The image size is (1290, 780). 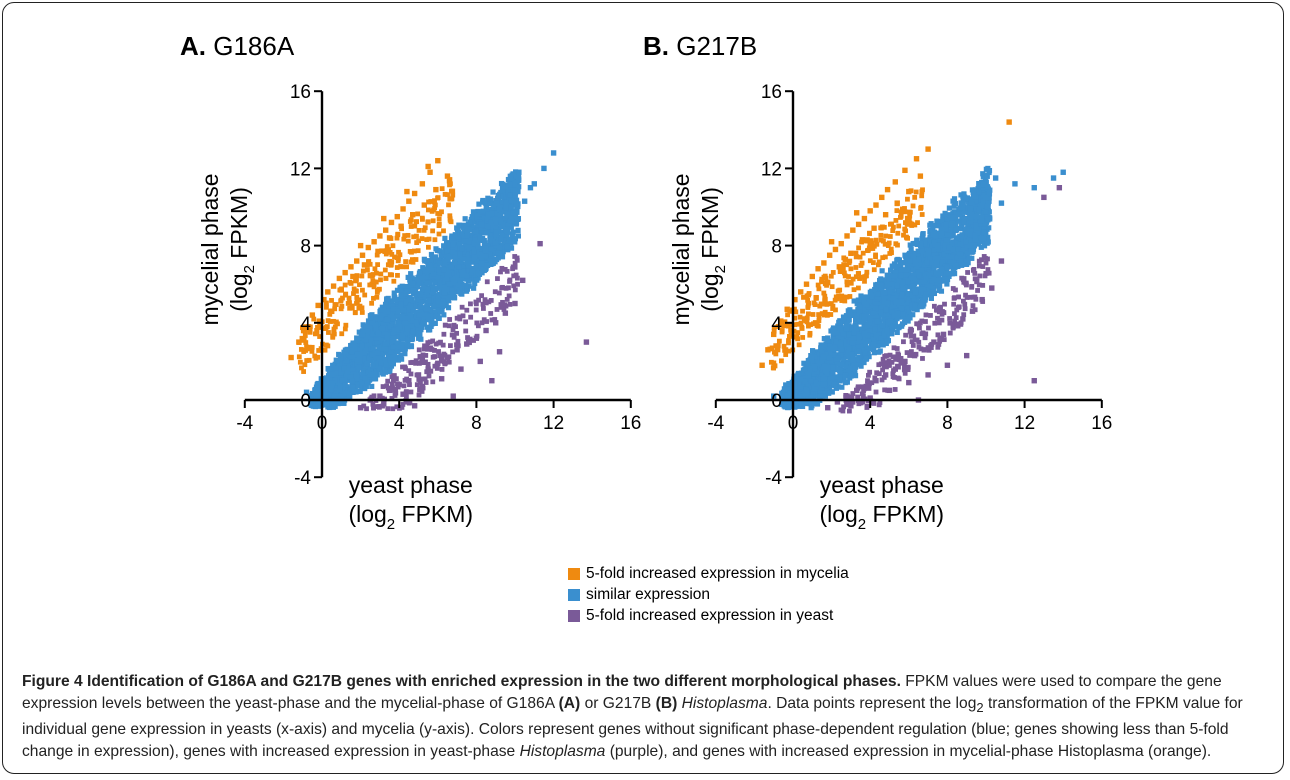 What do you see at coordinates (242, 249) in the screenshot?
I see `y-axis-unit: (log2 FPKM)` at bounding box center [242, 249].